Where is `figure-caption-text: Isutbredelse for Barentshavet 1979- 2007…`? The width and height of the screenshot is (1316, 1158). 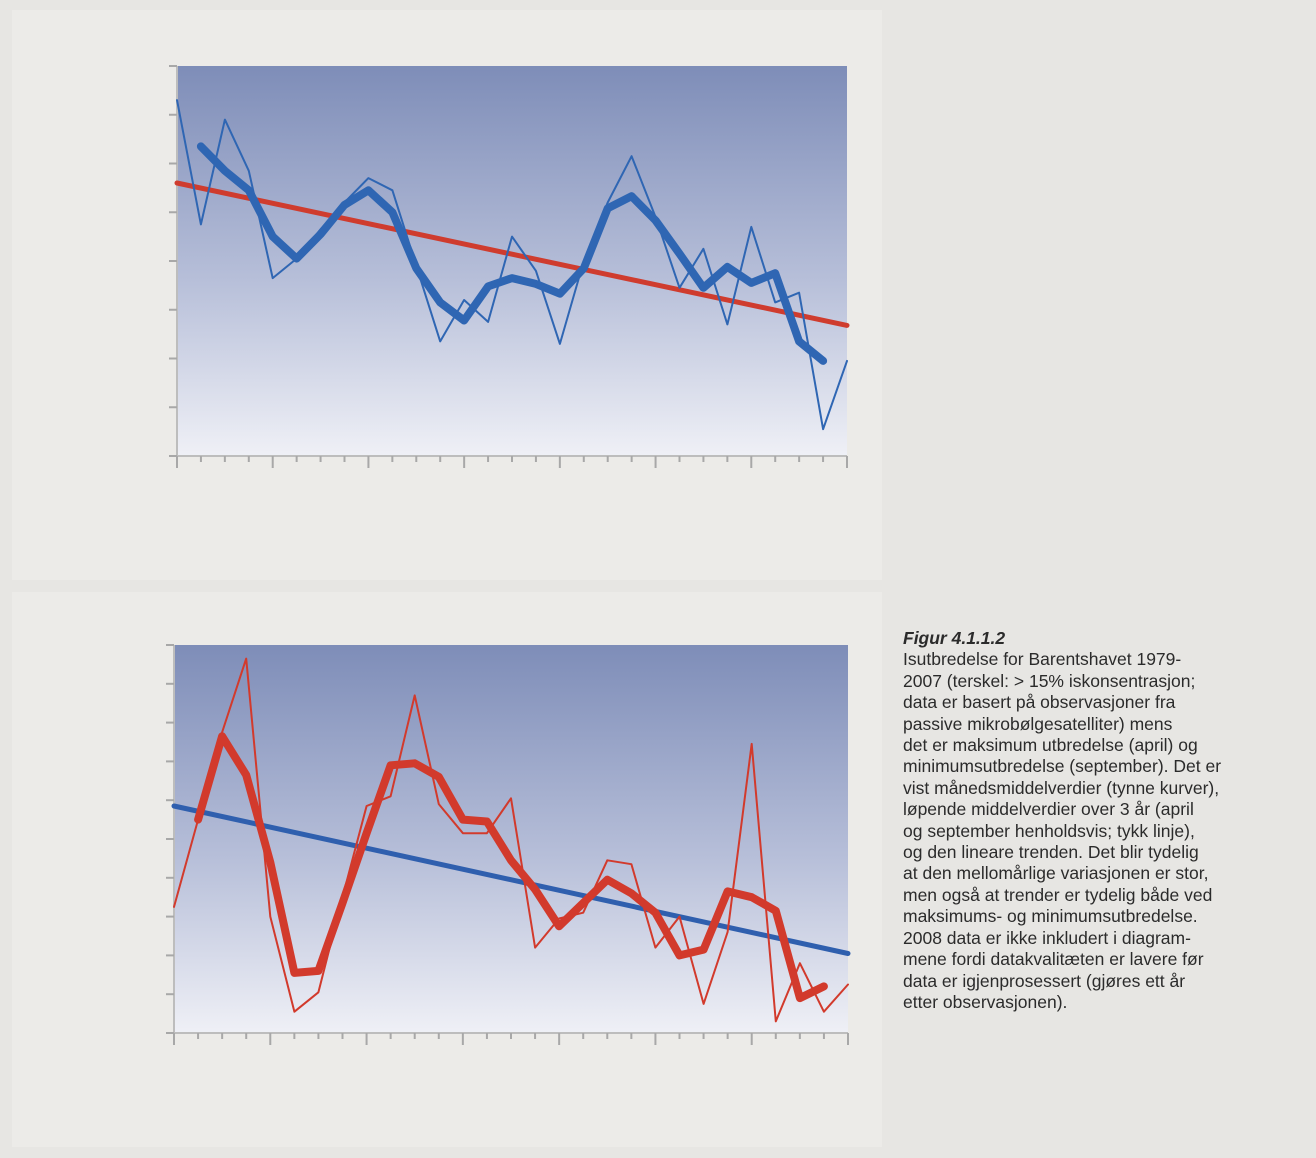
figure-caption-text: Isutbredelse for Barentshavet 1979- 2007… is located at coordinates (1062, 830).